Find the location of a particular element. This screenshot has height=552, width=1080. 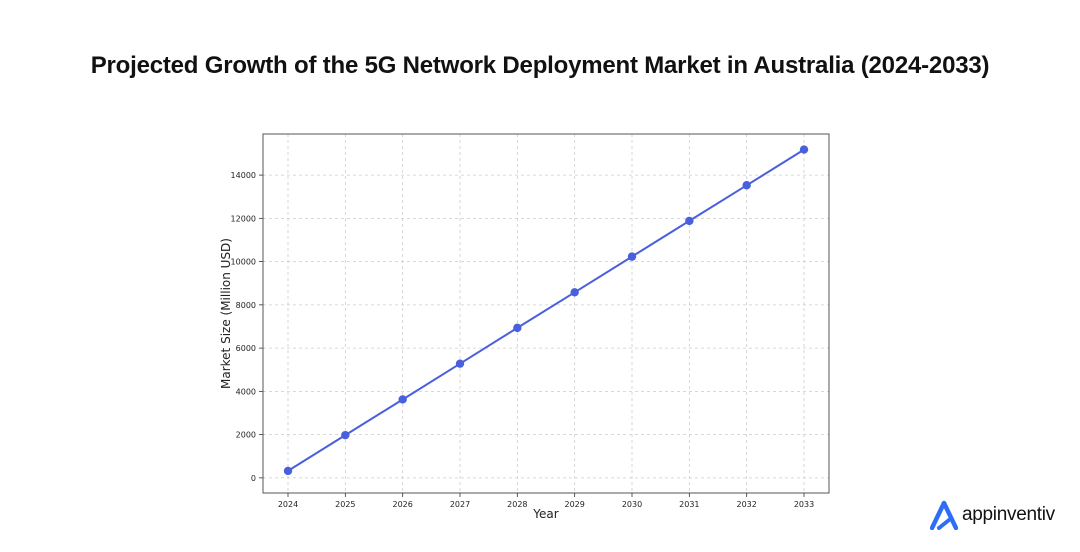

y-tick-label: 4000 is located at coordinates (246, 391).